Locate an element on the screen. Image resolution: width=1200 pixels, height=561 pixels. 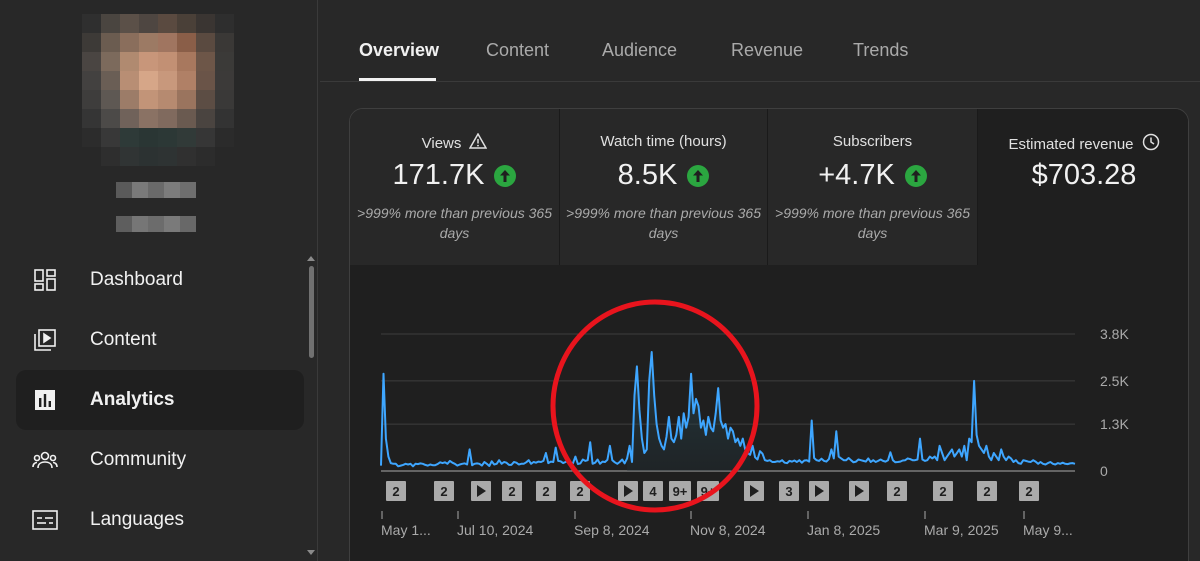
x-tick-label: Jan 8, 2025 is located at coordinates (843, 530).